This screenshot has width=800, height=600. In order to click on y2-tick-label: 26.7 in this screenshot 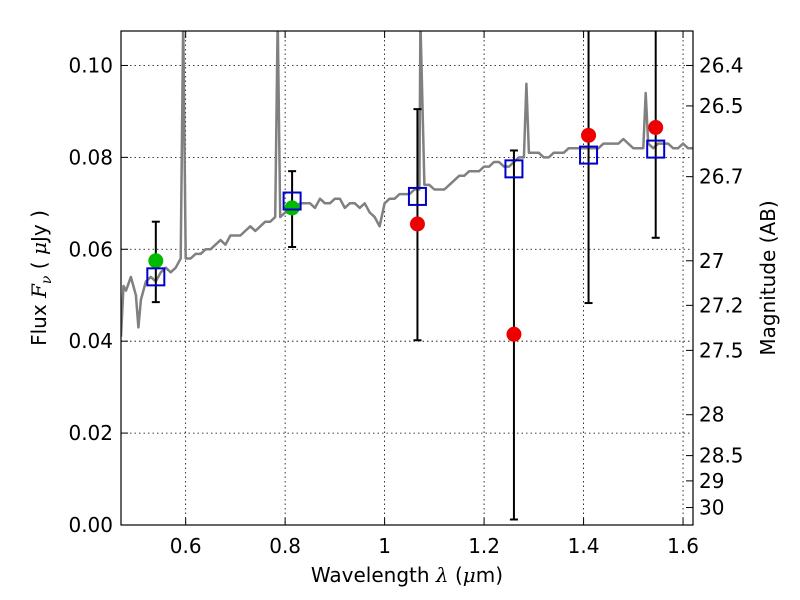, I will do `click(721, 177)`.